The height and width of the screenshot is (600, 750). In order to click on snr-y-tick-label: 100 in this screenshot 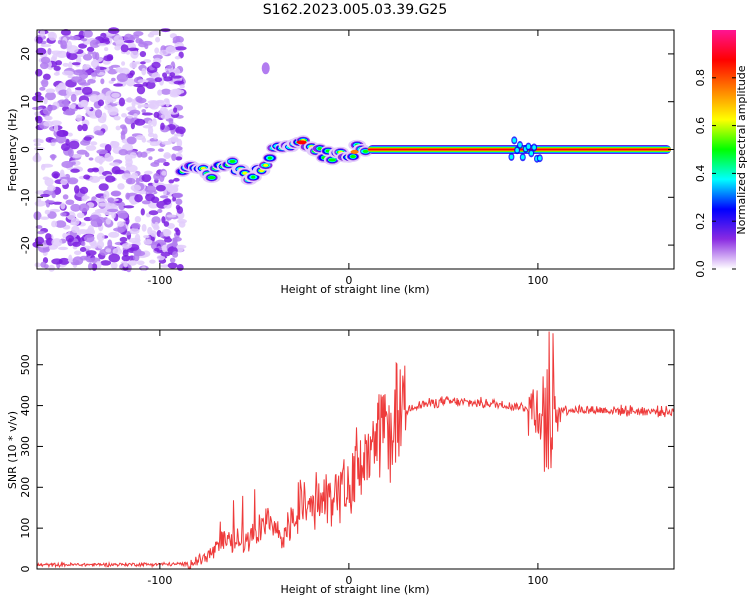, I will do `click(25, 528)`.